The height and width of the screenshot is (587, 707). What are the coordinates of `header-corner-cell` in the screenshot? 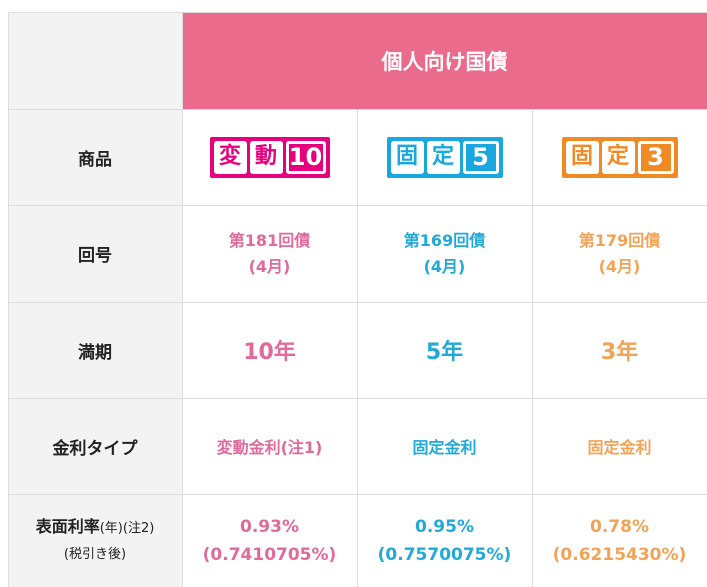 It's located at (95, 60).